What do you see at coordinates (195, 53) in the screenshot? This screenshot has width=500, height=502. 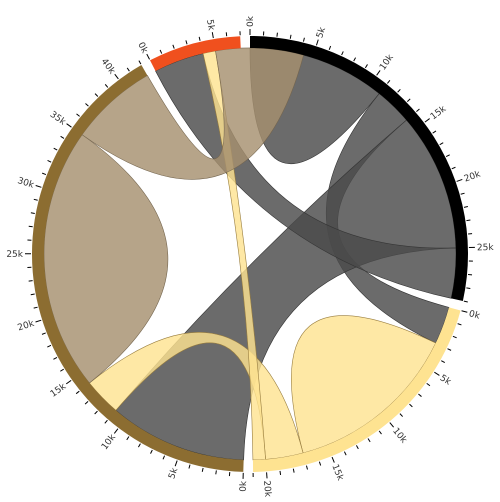 I see `group-arc-orange` at bounding box center [195, 53].